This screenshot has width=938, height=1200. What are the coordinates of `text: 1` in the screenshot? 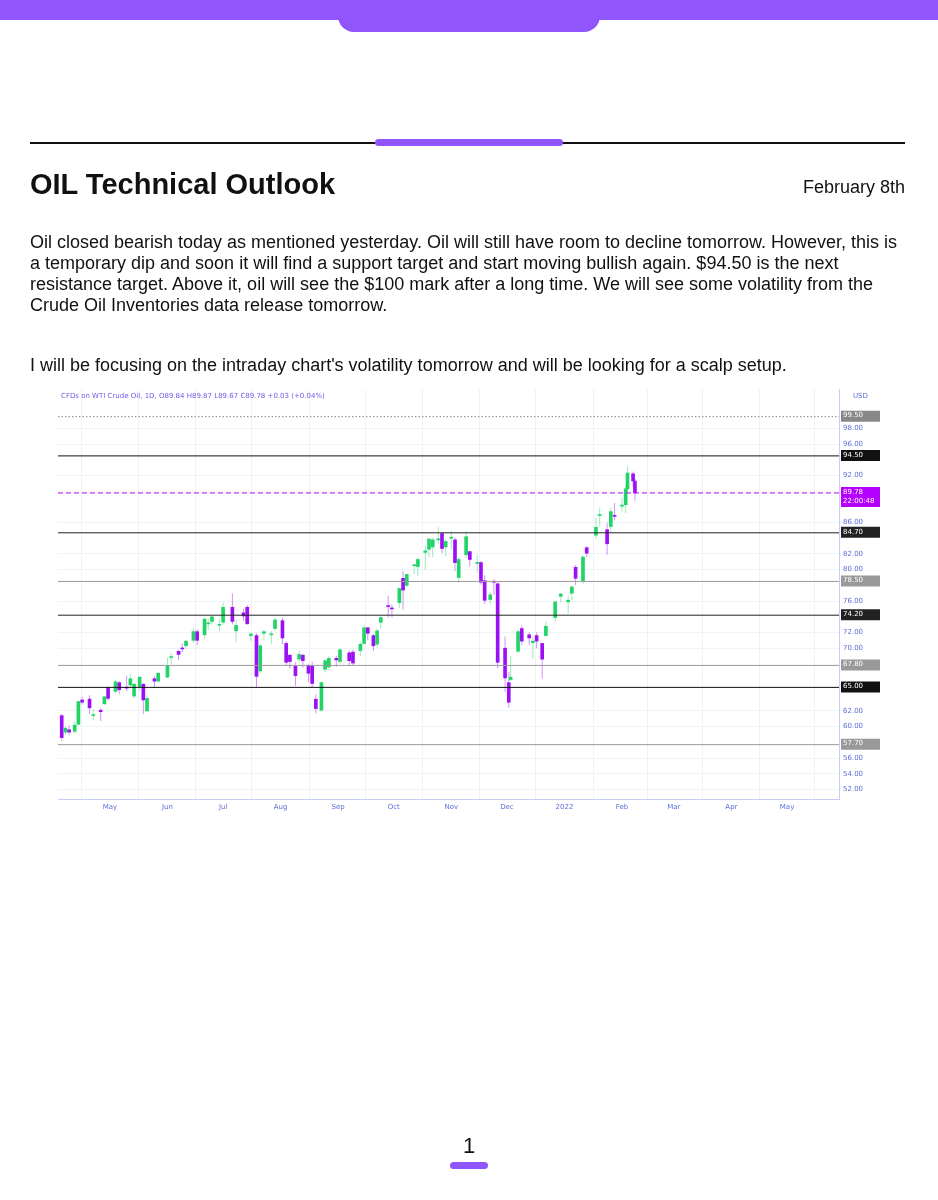 It's located at (469, 1146).